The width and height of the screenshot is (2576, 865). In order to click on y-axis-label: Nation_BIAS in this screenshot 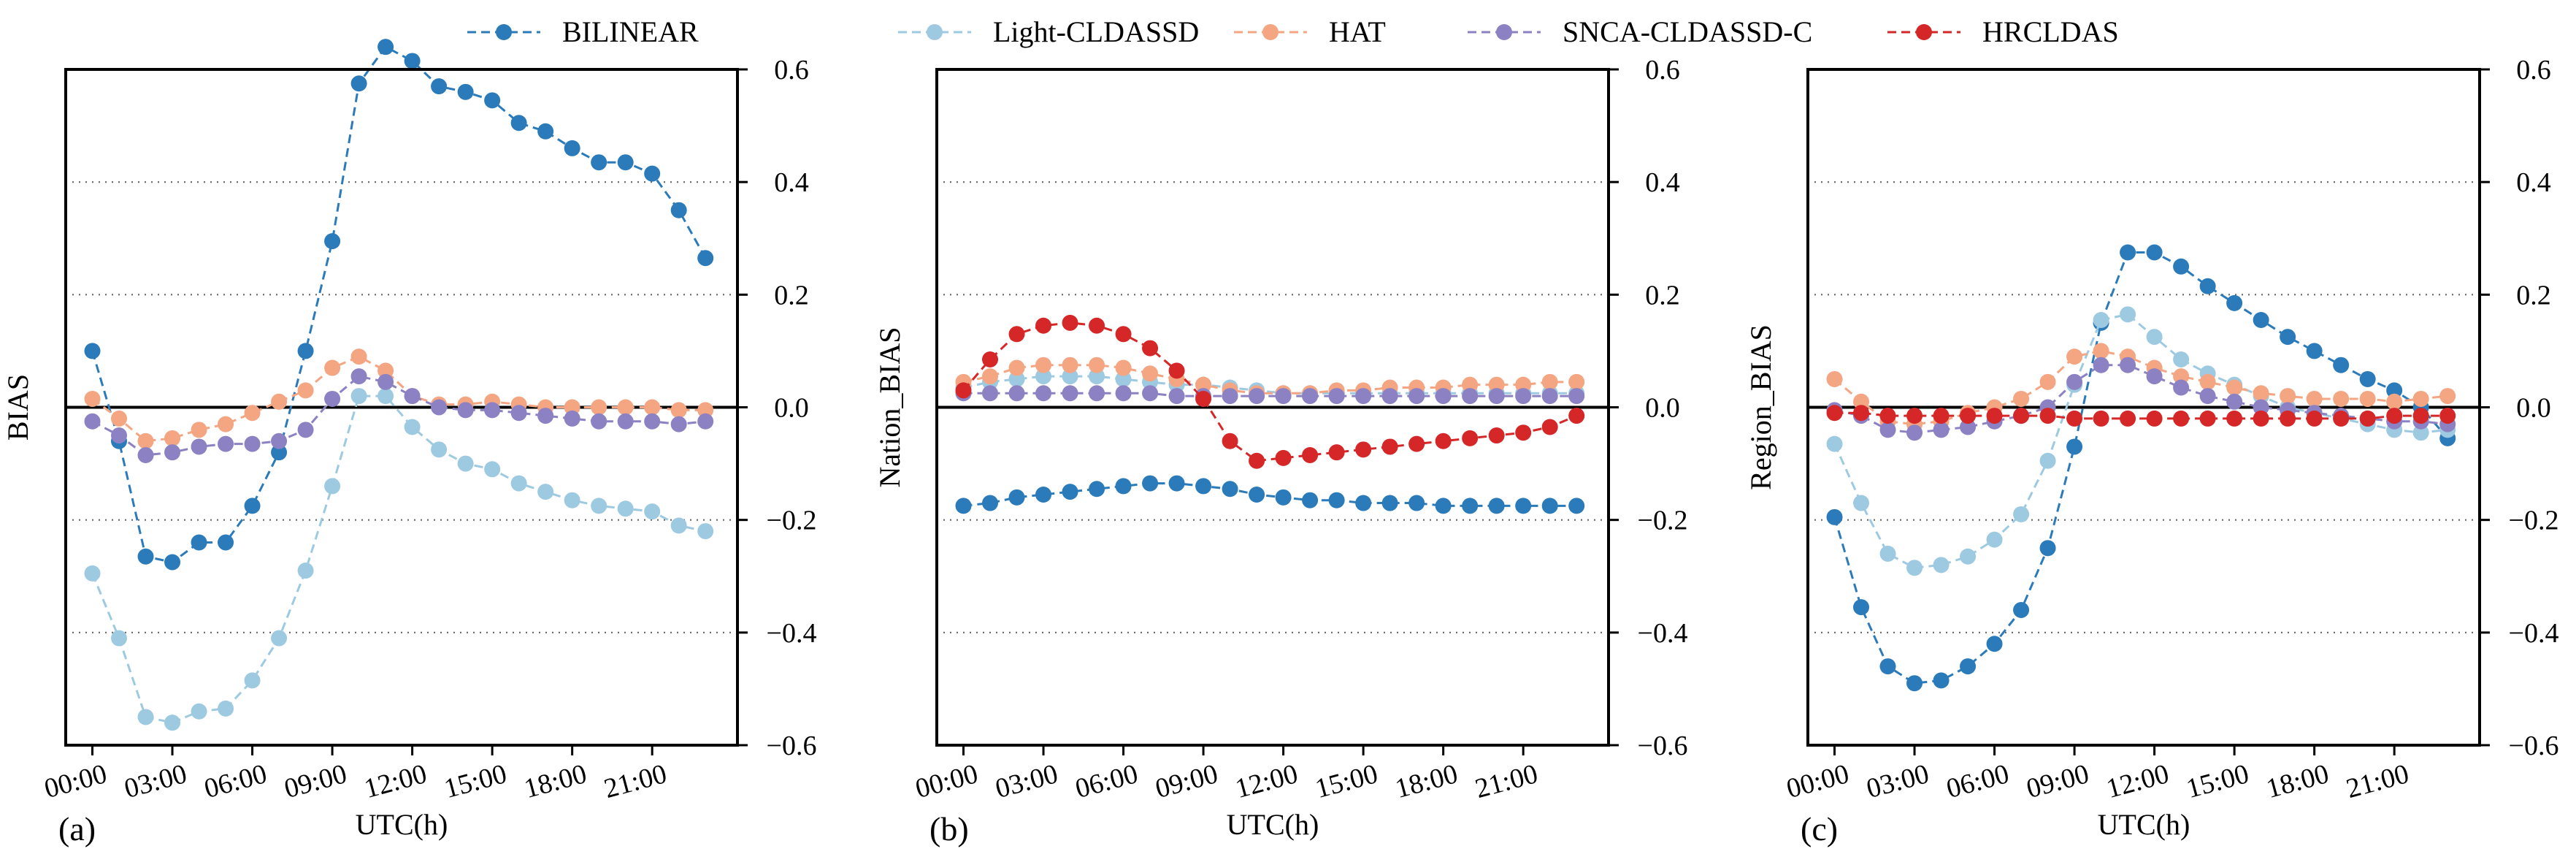, I will do `click(889, 407)`.